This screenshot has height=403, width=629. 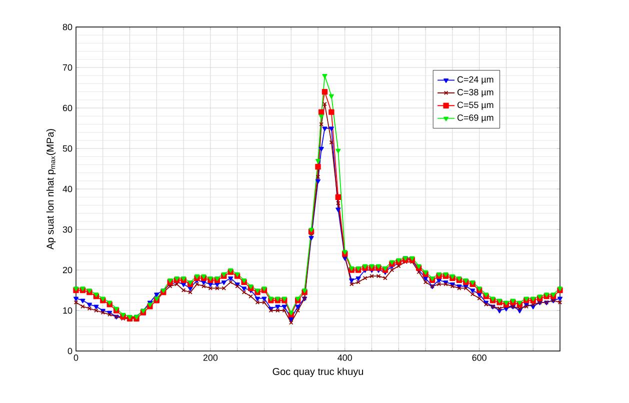 I want to click on x-tick-label: 400, so click(x=345, y=357).